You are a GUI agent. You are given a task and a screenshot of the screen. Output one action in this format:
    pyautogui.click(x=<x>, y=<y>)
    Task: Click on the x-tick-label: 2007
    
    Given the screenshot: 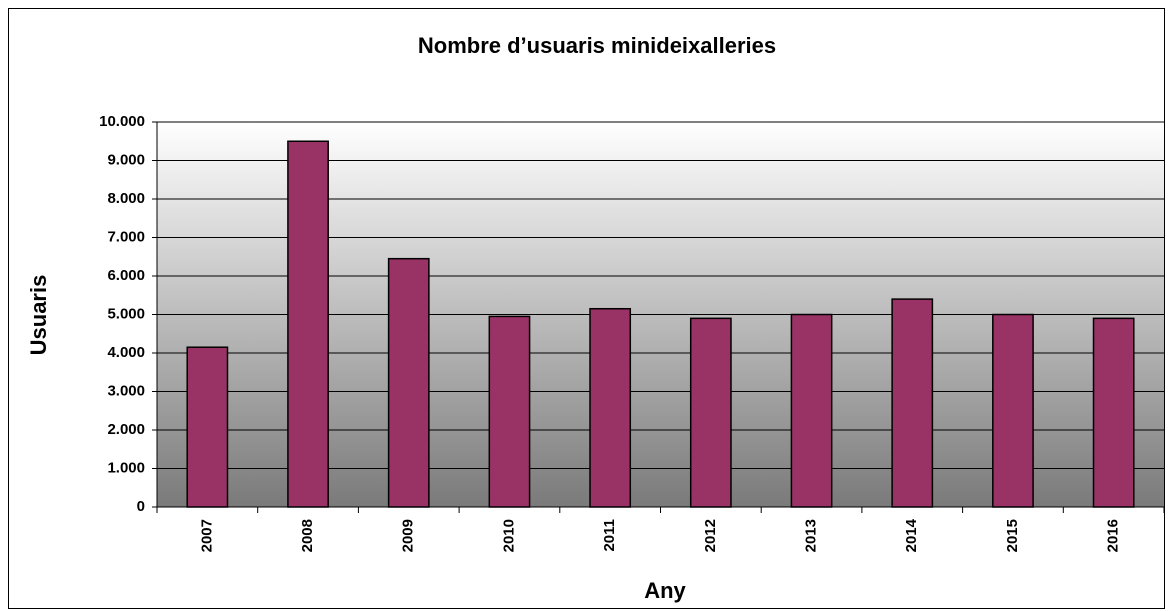 What is the action you would take?
    pyautogui.click(x=206, y=535)
    